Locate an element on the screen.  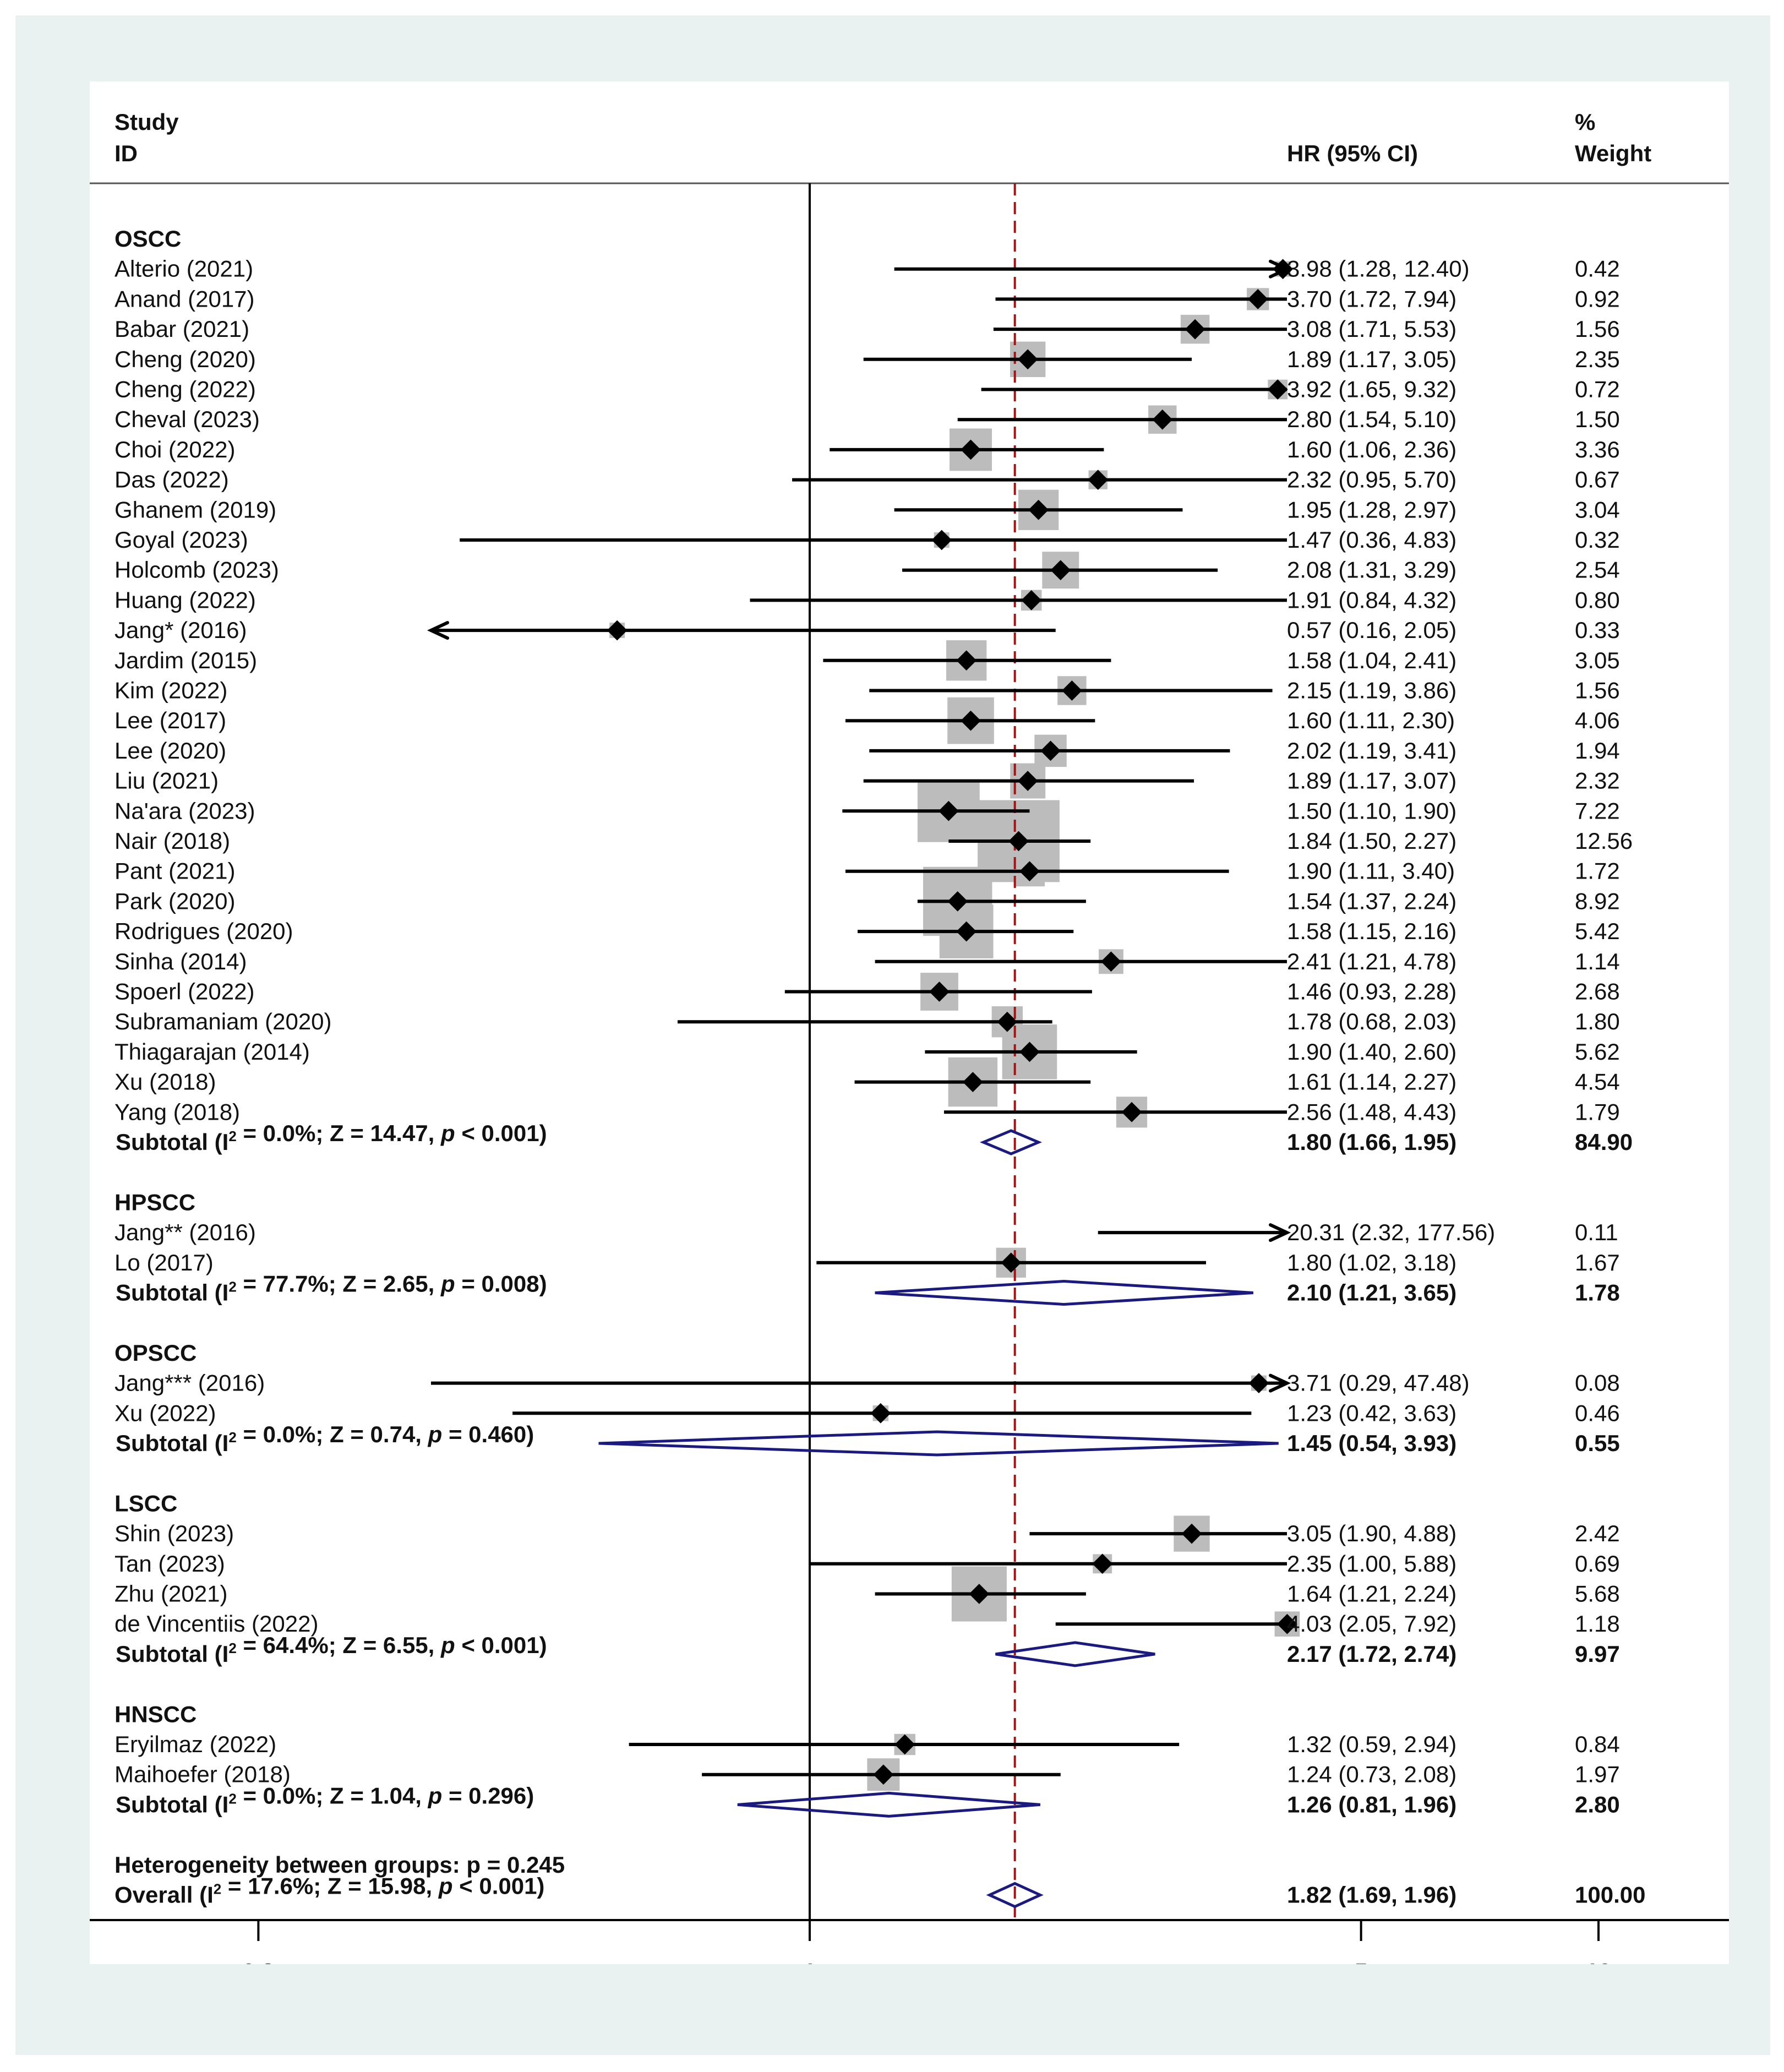
study-label: Sinha (2014) is located at coordinates (180, 961).